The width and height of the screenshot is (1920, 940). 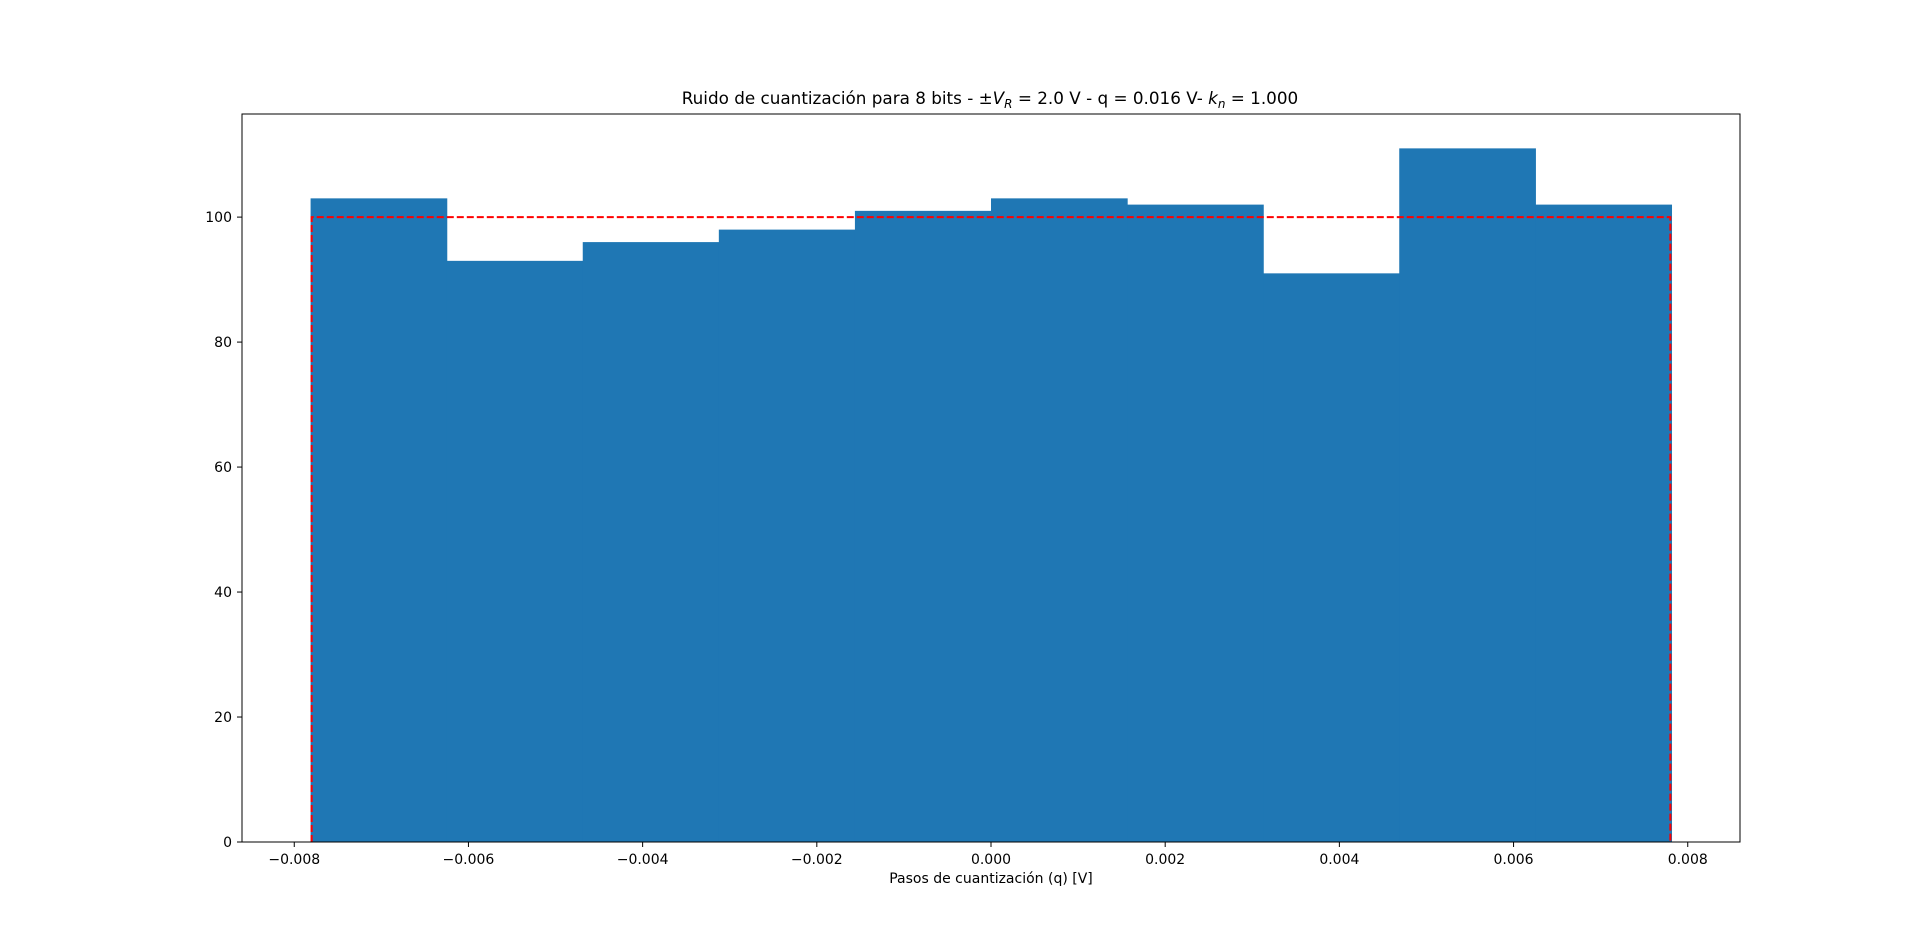 What do you see at coordinates (1008, 104) in the screenshot?
I see `title-vr-subscript: R` at bounding box center [1008, 104].